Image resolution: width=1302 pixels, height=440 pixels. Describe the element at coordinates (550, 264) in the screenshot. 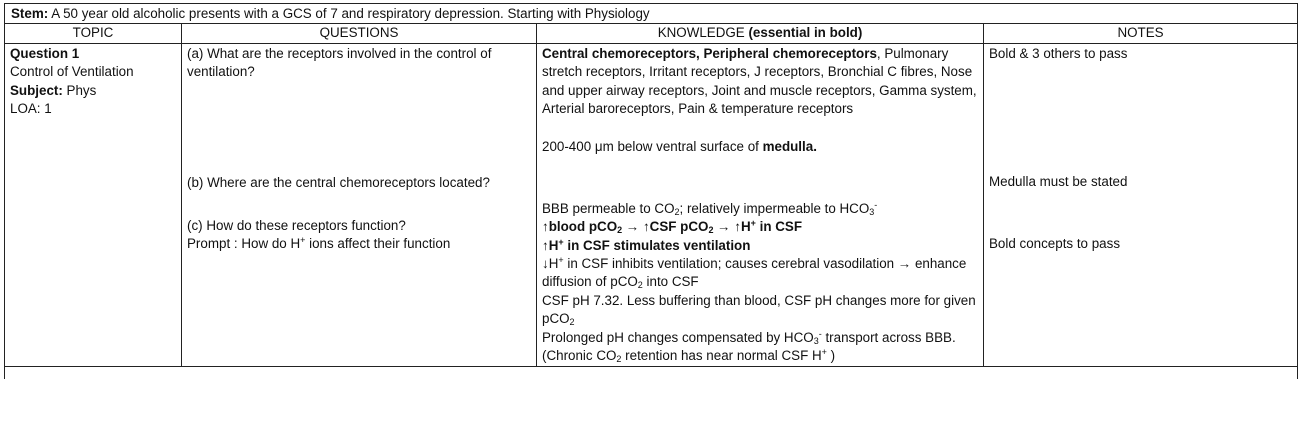

I see `k-c4-a: ↓H` at that location.